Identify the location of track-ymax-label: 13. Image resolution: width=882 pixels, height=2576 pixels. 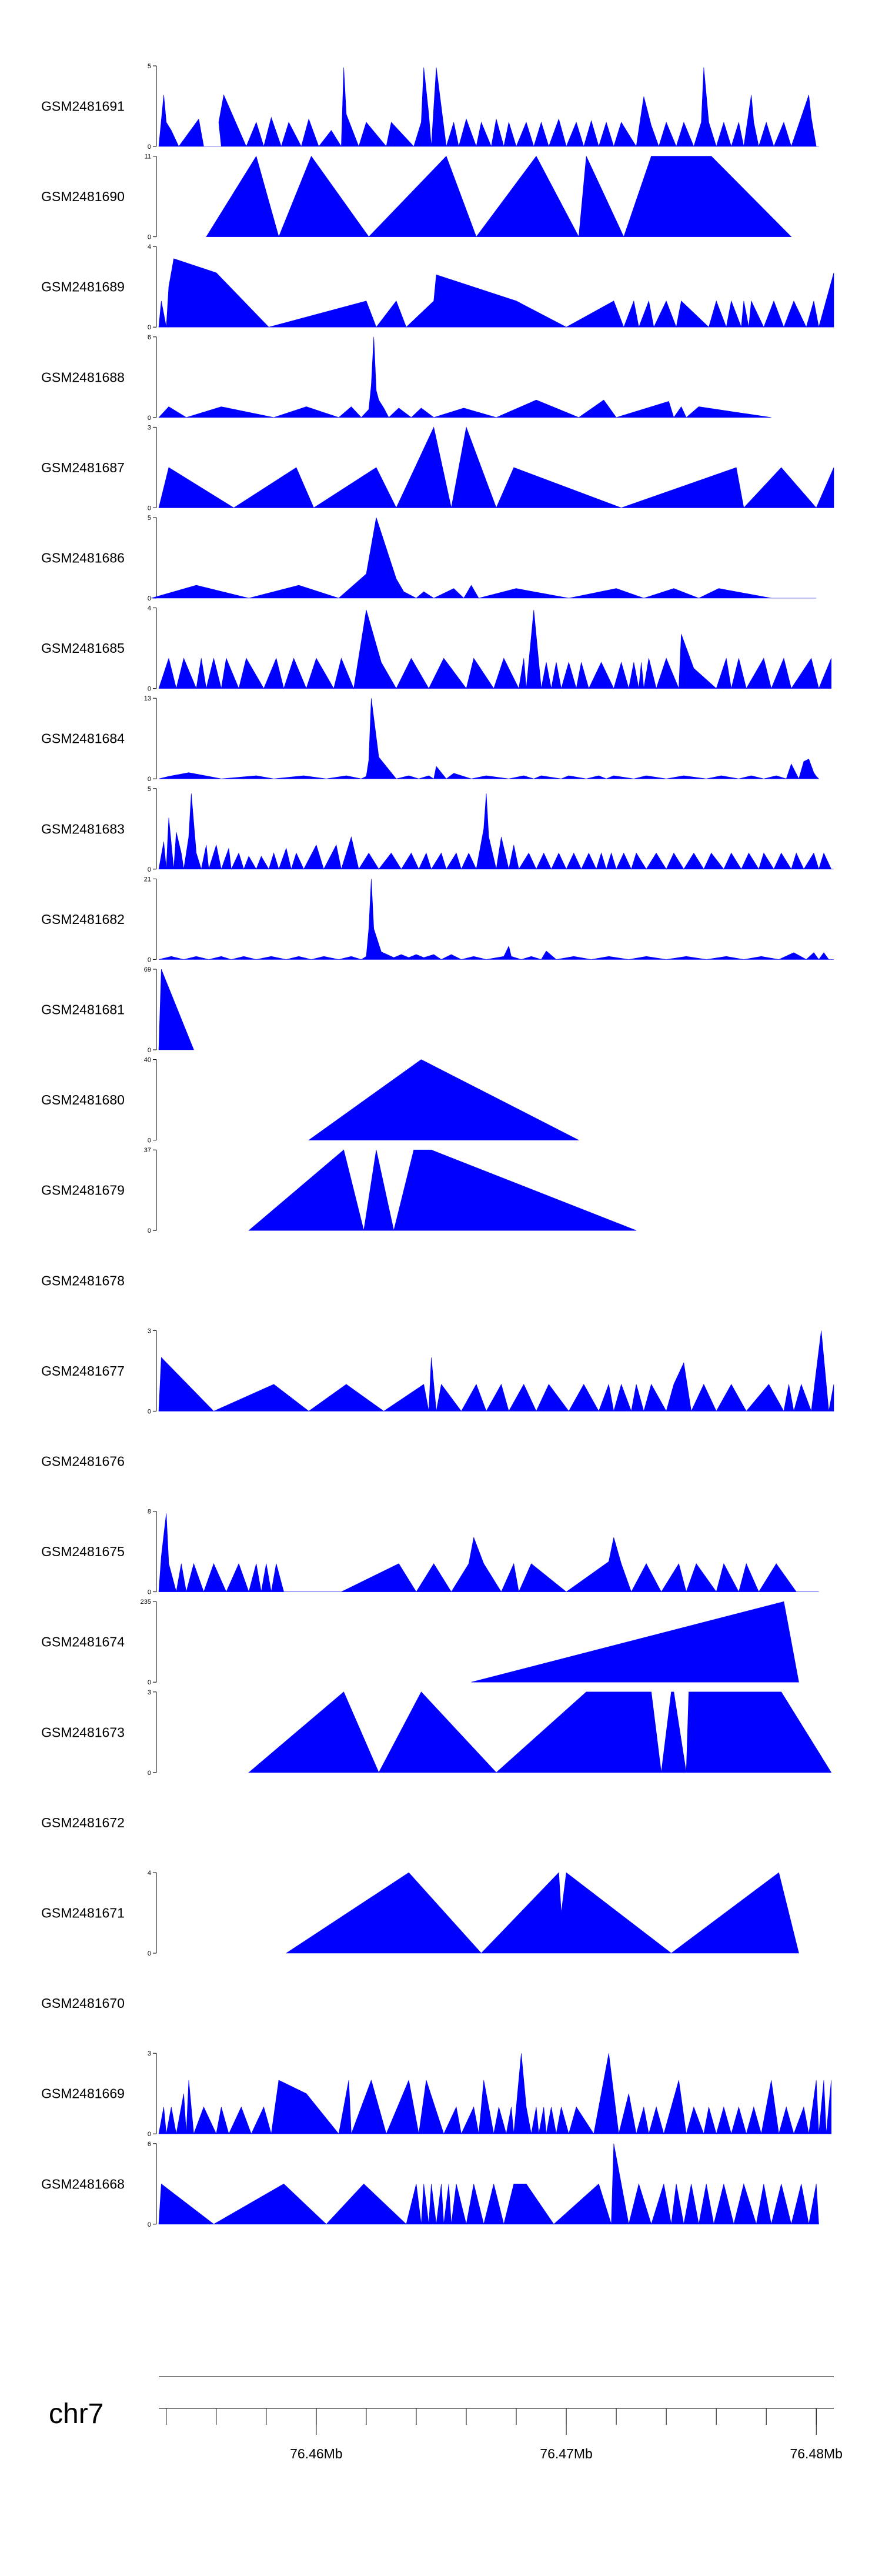
(147, 698).